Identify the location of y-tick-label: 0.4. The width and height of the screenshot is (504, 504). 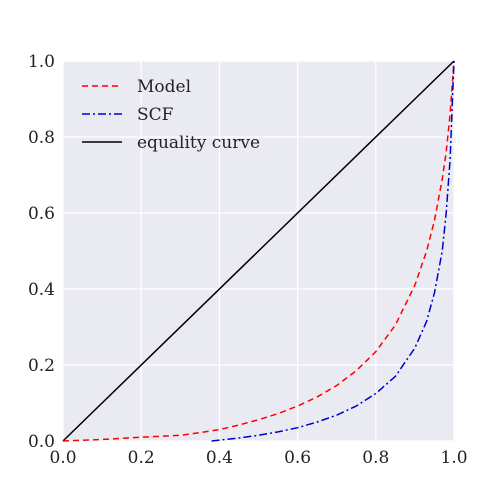
(41, 290).